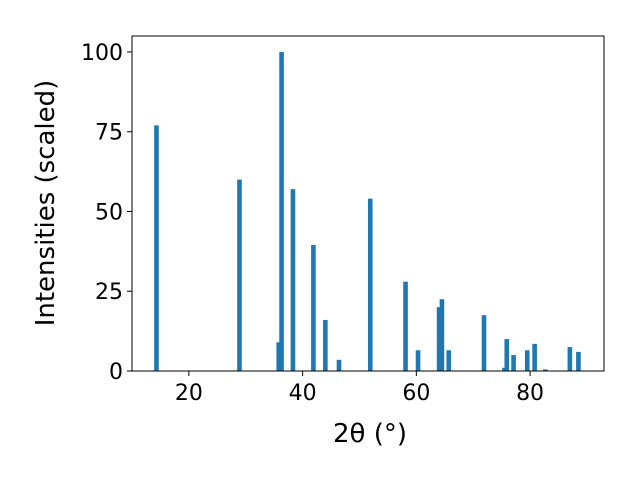 This screenshot has width=640, height=480. I want to click on y-axis-ticks: 0 25 50 75 100, so click(106, 213).